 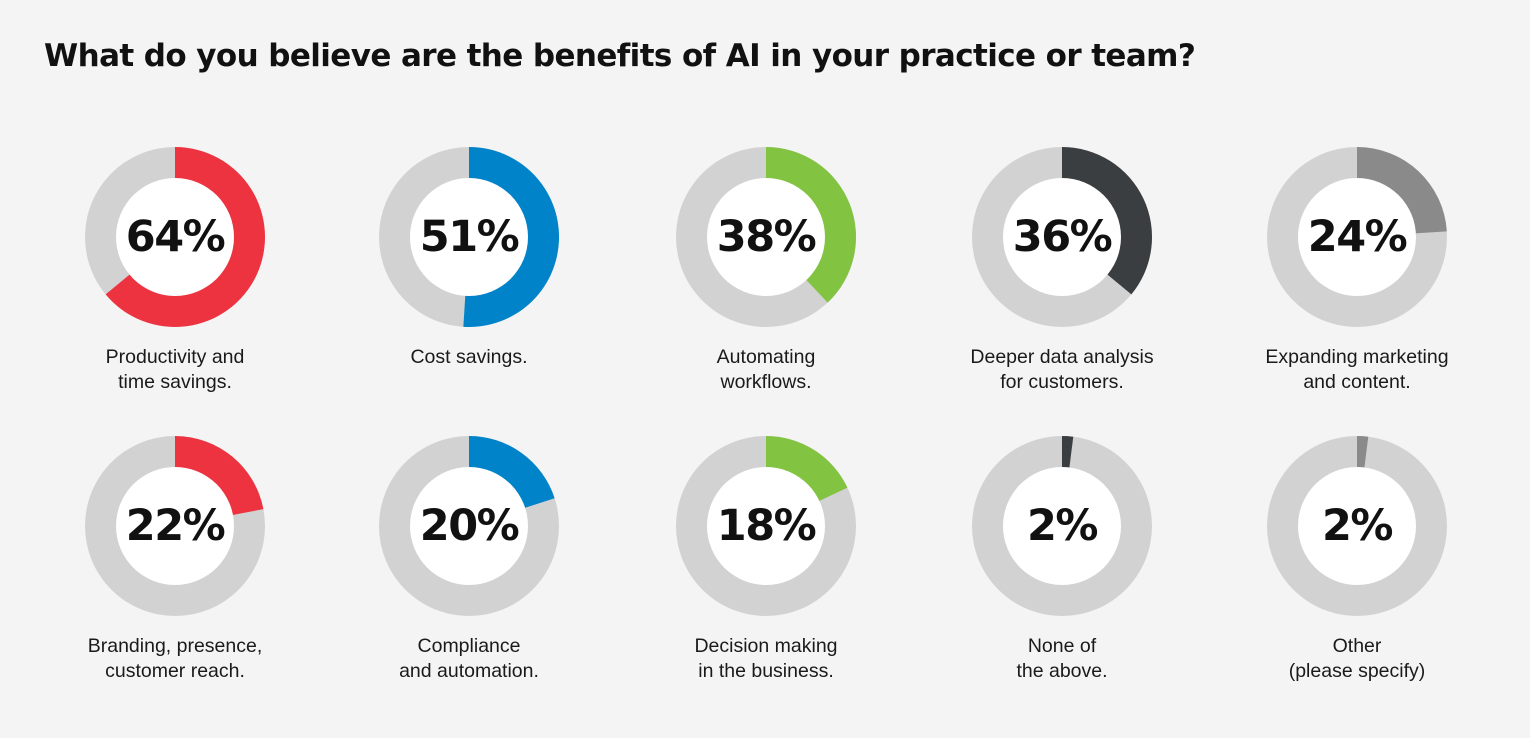 What do you see at coordinates (1062, 646) in the screenshot?
I see `donut-category-label-line: None of` at bounding box center [1062, 646].